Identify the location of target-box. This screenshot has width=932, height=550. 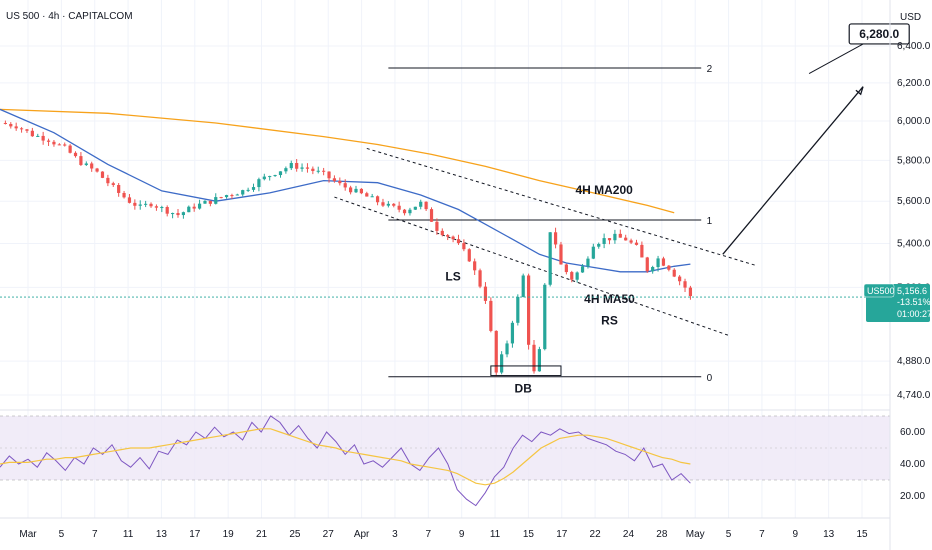
(879, 34).